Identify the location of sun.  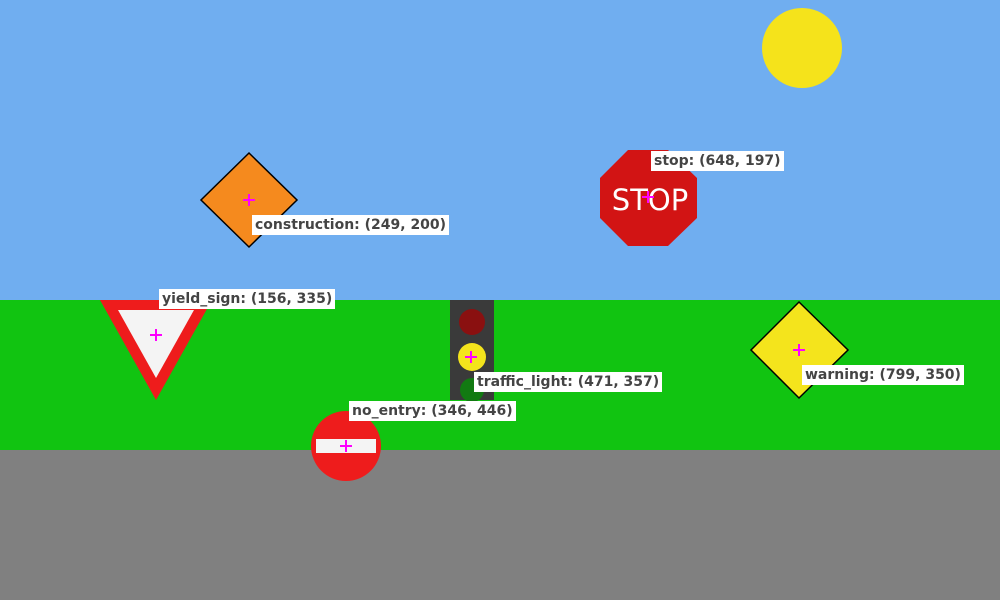
(802, 48).